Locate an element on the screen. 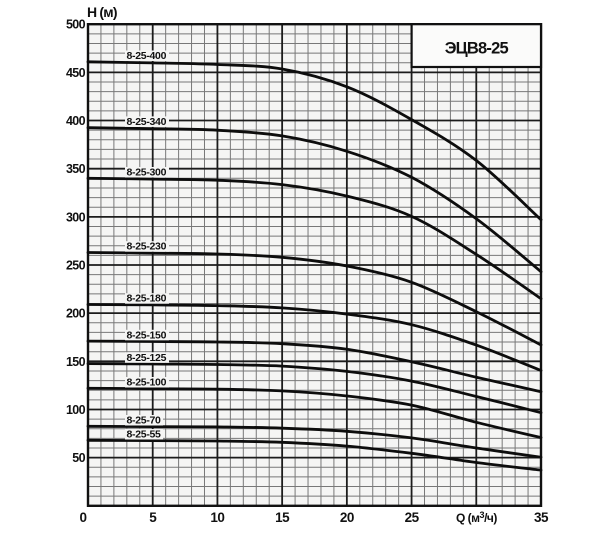 This screenshot has height=540, width=600. svg-text: 500 is located at coordinates (76, 25).